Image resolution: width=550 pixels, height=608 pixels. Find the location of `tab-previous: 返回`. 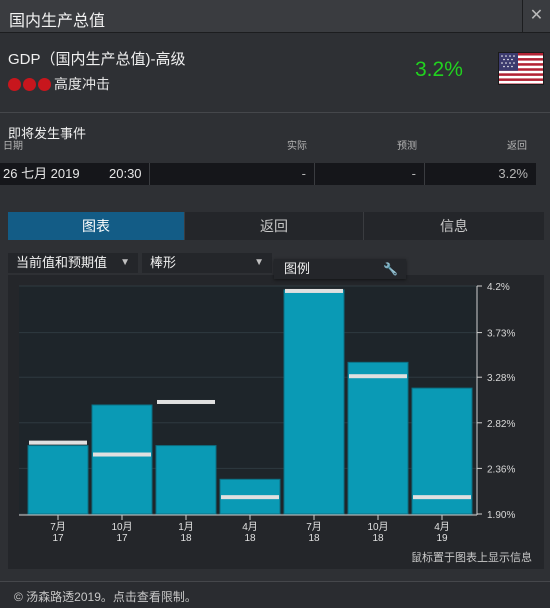

tab-previous: 返回 is located at coordinates (274, 226).